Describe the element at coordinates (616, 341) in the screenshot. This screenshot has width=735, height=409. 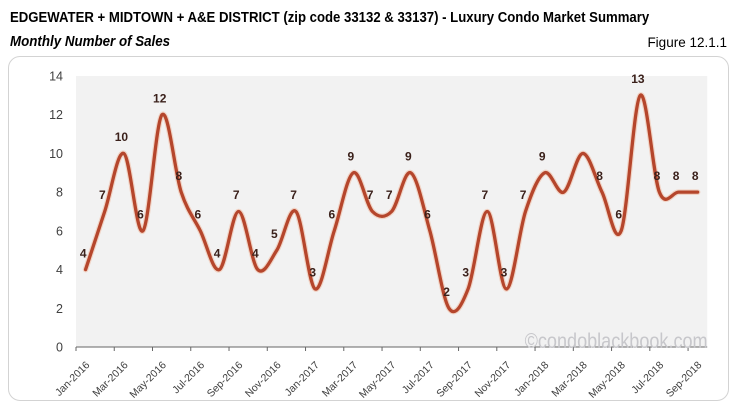
I see `svg-text: ©condoblackbook.com` at that location.